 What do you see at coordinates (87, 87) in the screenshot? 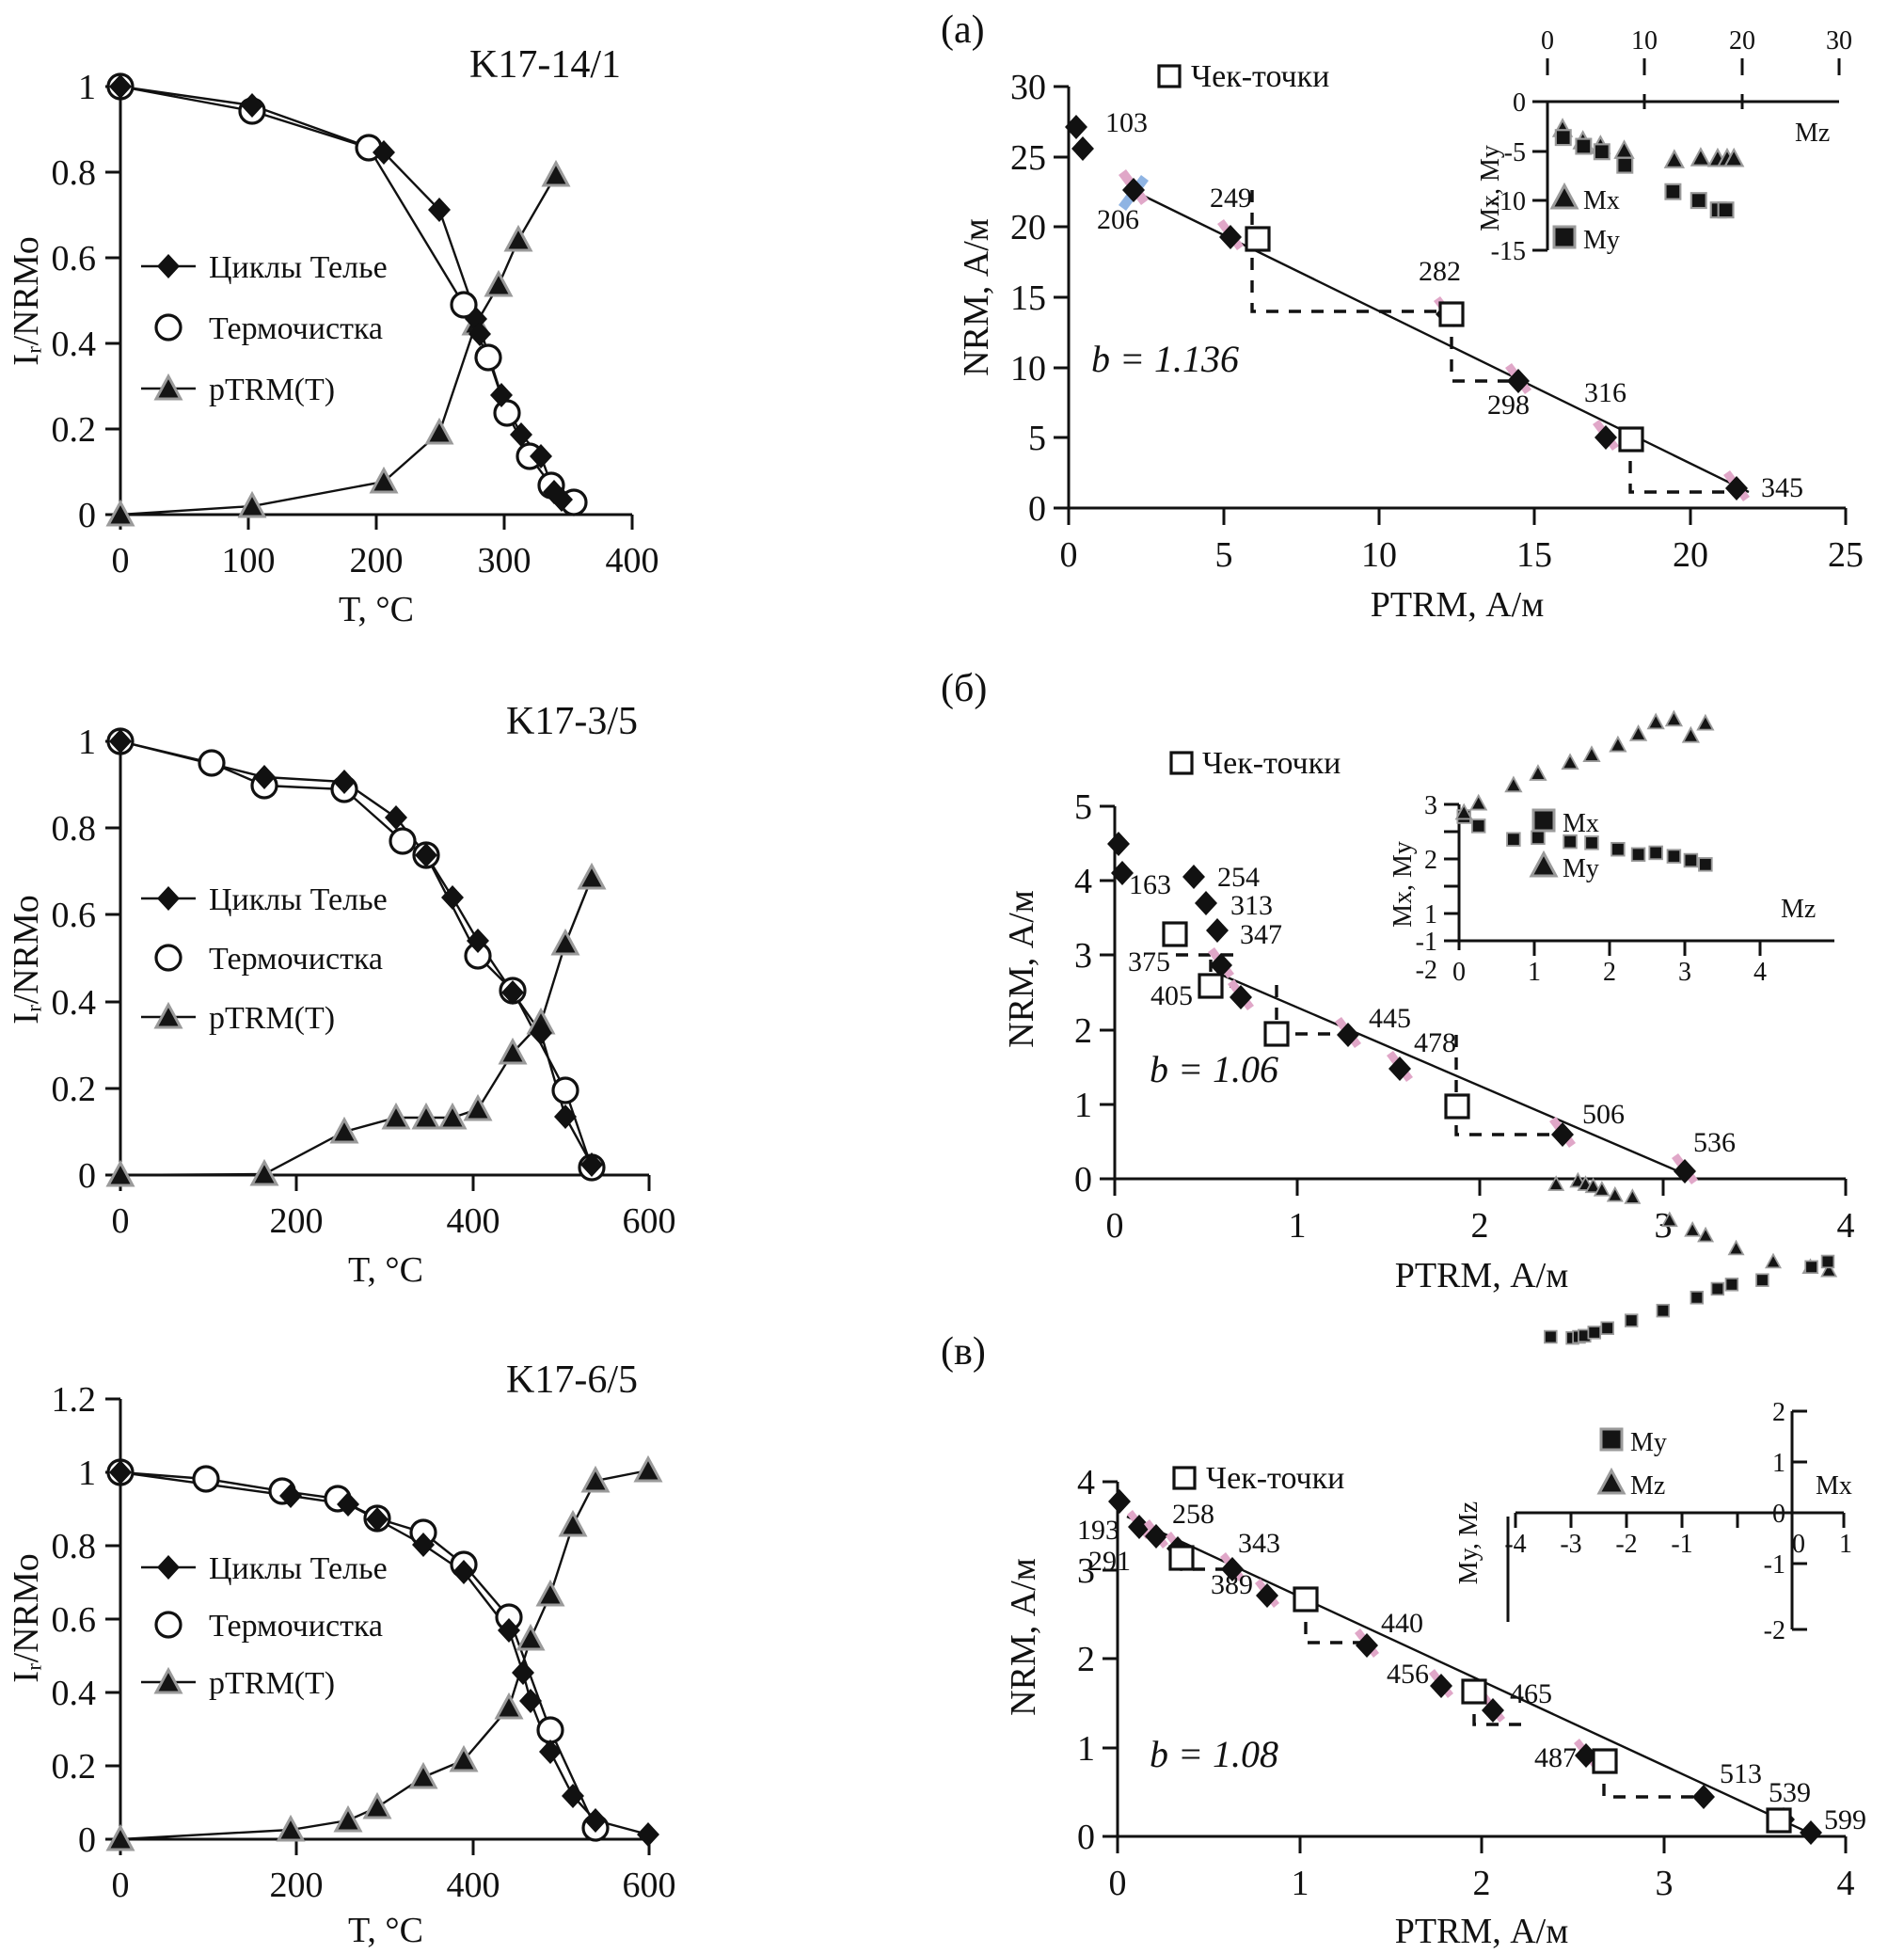
I see `y-tick-label: 1` at bounding box center [87, 87].